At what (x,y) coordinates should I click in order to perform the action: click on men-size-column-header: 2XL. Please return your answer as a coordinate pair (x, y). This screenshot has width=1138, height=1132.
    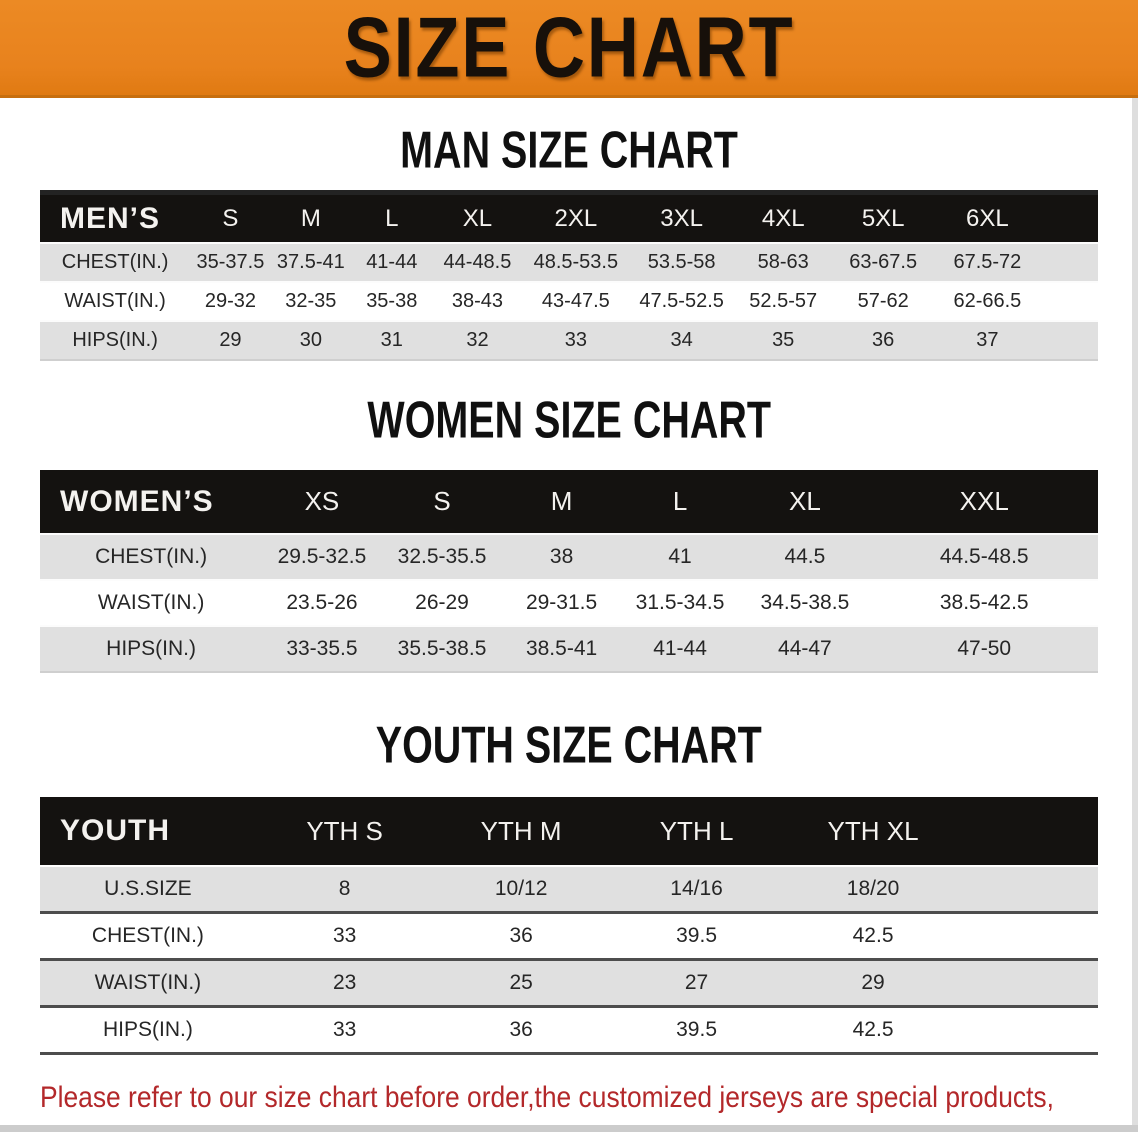
    Looking at the image, I should click on (576, 217).